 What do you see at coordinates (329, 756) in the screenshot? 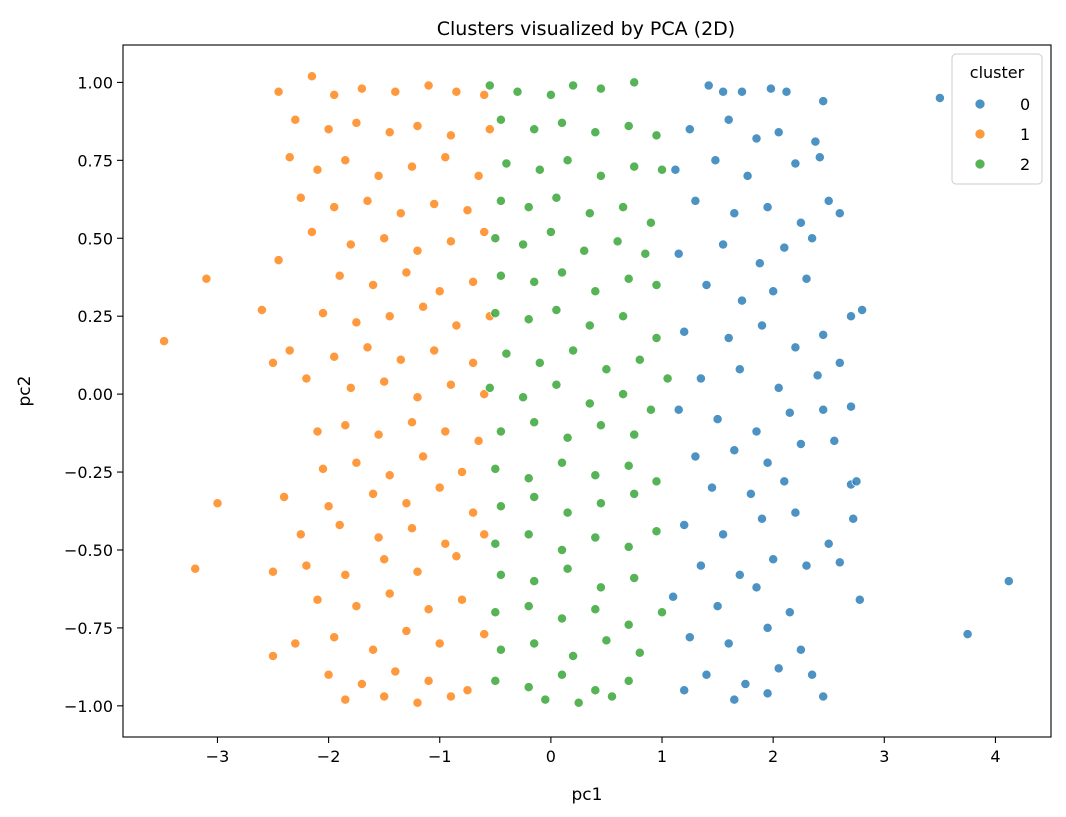
I see `x-tick-label: −2` at bounding box center [329, 756].